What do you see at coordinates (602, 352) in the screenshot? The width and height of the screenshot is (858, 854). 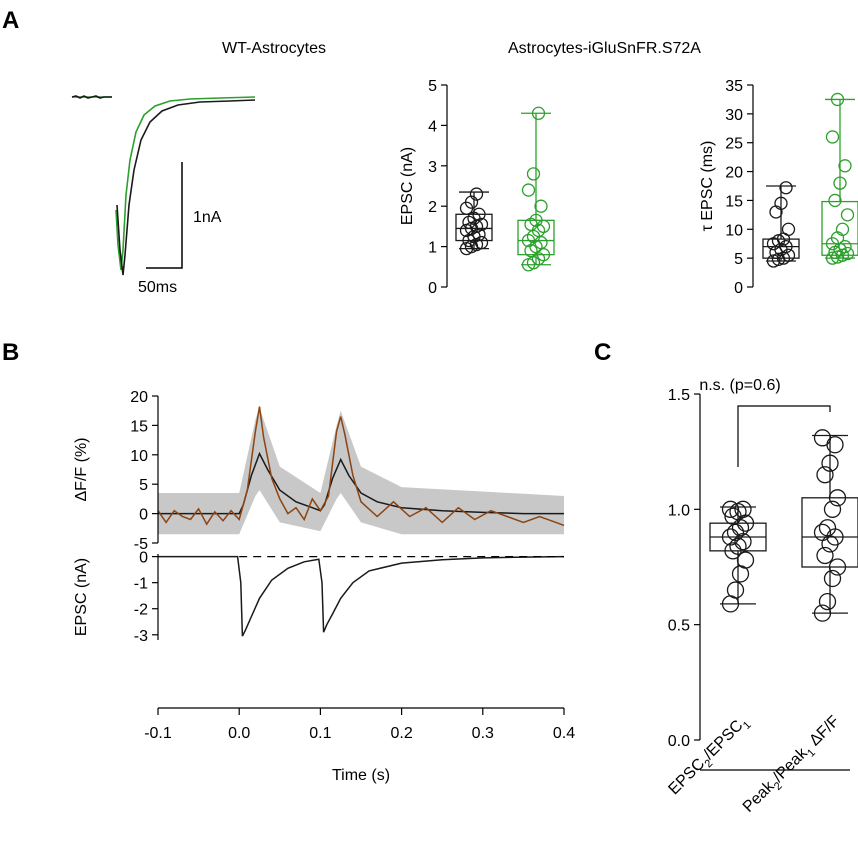 I see `panel-label-c: C` at bounding box center [602, 352].